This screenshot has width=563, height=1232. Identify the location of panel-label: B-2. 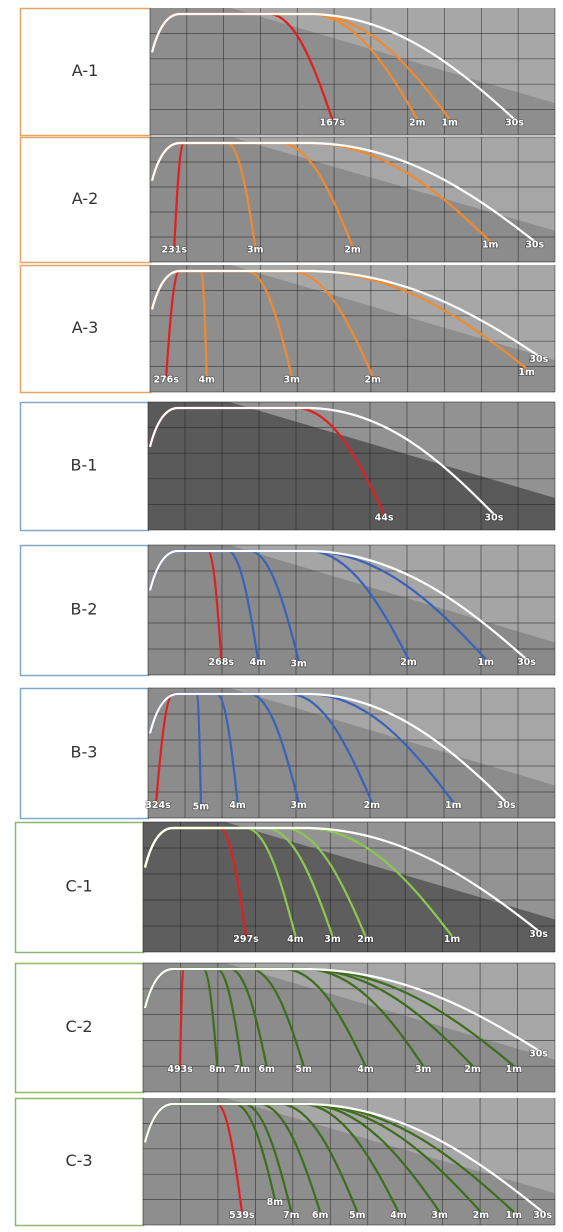
(84, 609).